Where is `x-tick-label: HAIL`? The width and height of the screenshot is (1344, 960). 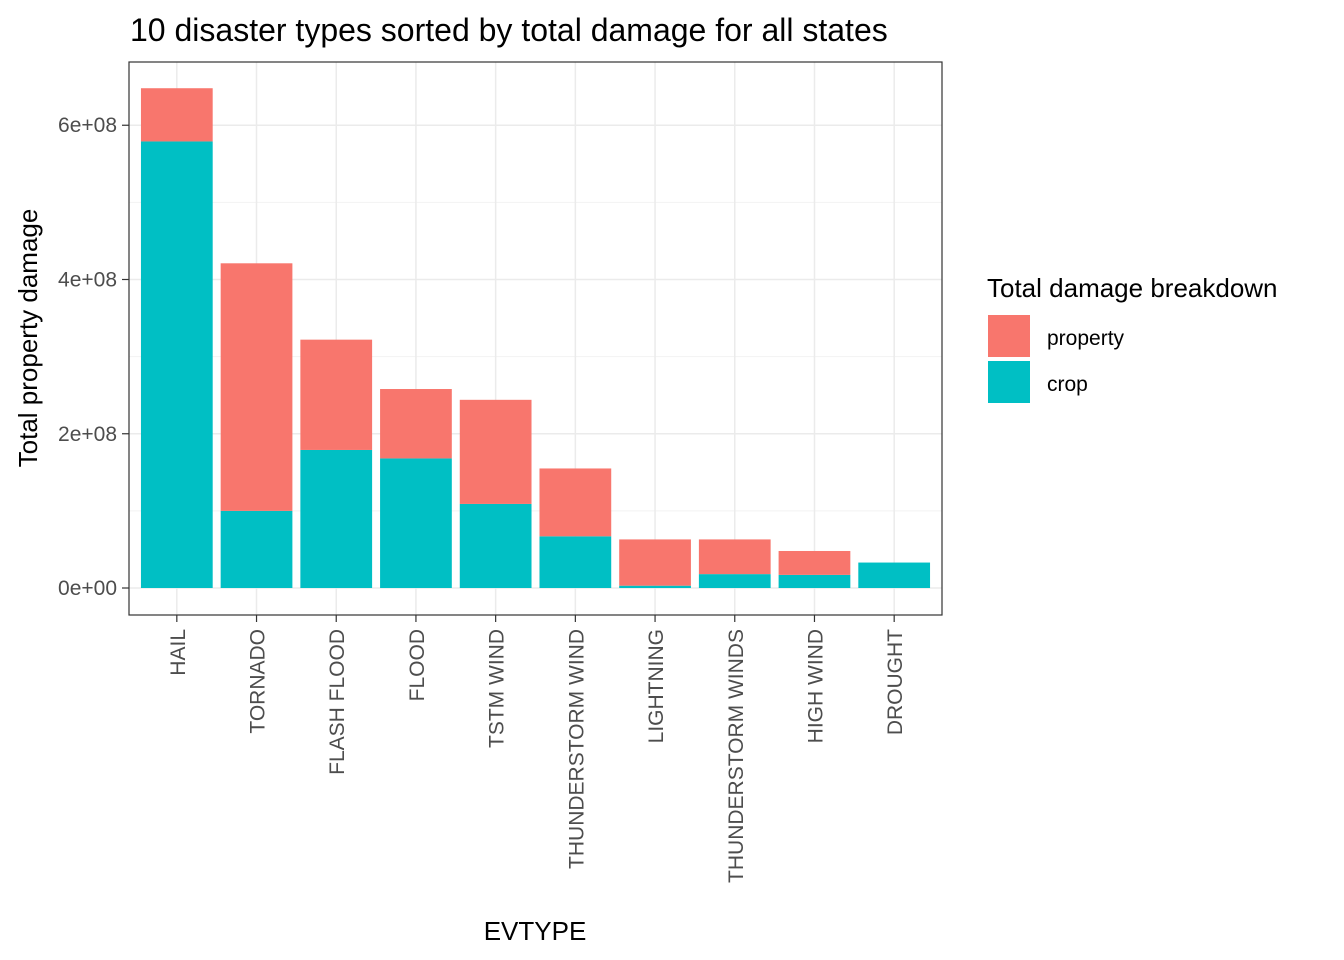 x-tick-label: HAIL is located at coordinates (178, 652).